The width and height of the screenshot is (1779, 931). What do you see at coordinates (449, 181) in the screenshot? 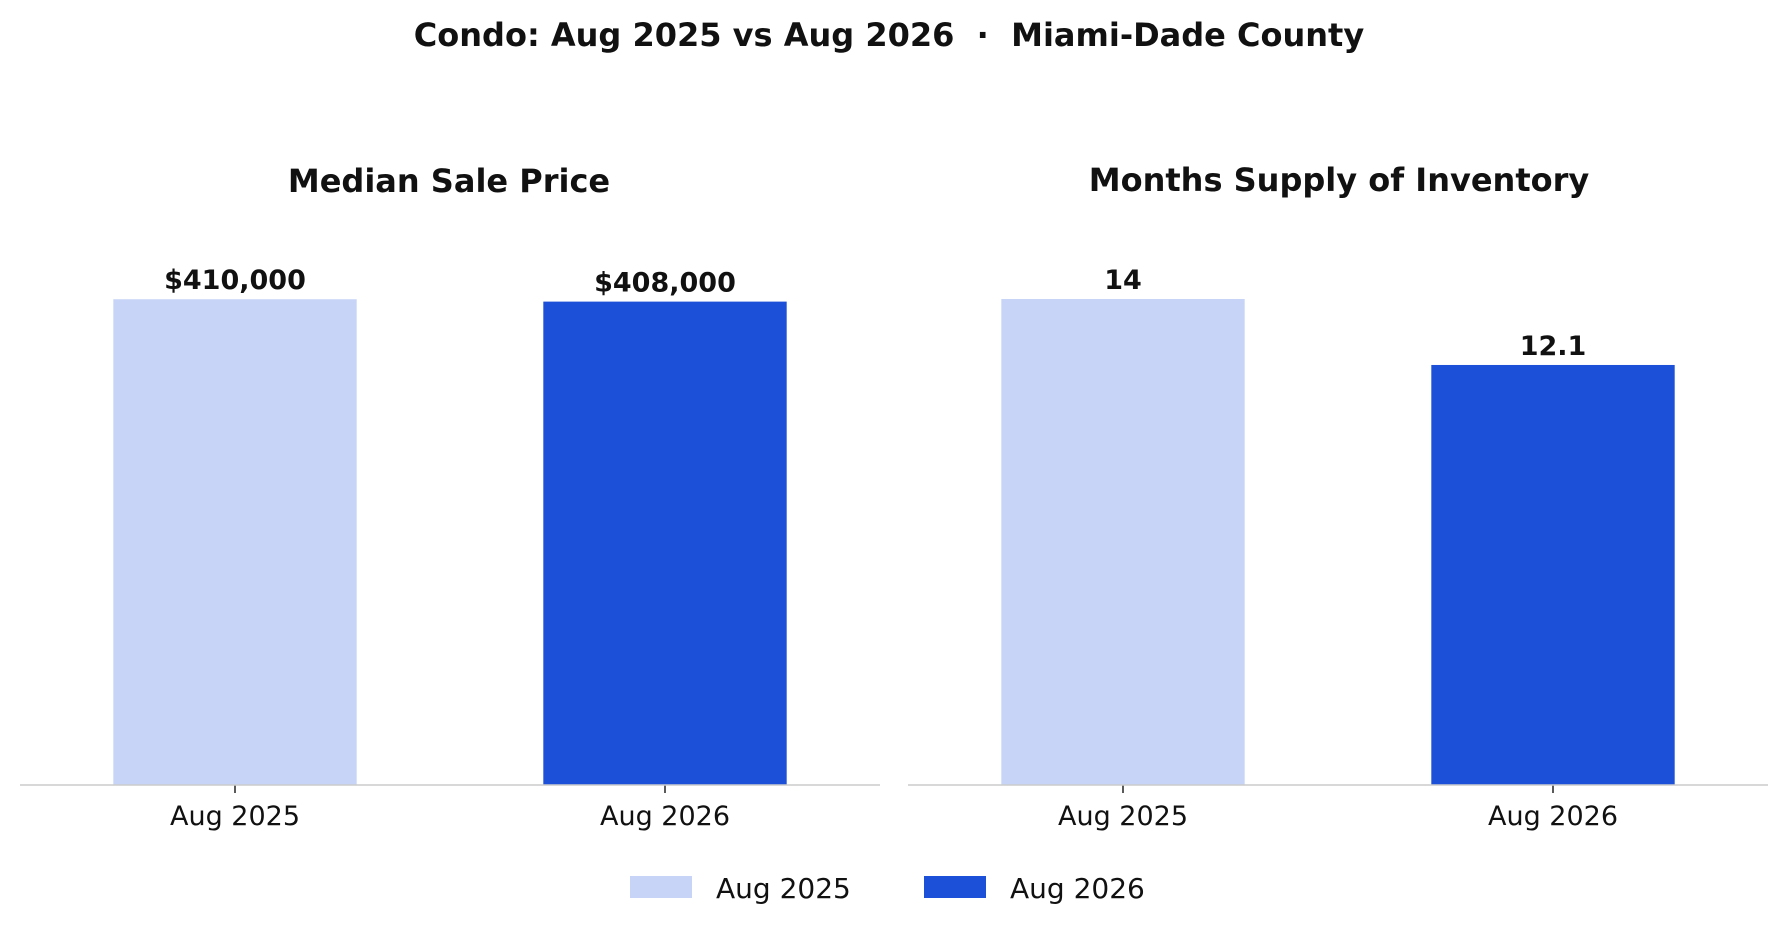
I see `panel-title-median-sale-price: Median Sale Price` at bounding box center [449, 181].